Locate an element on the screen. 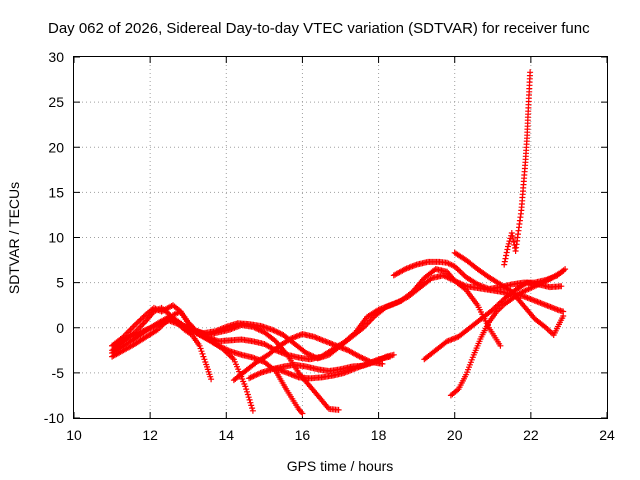  x-tick-label: 20 is located at coordinates (455, 435).